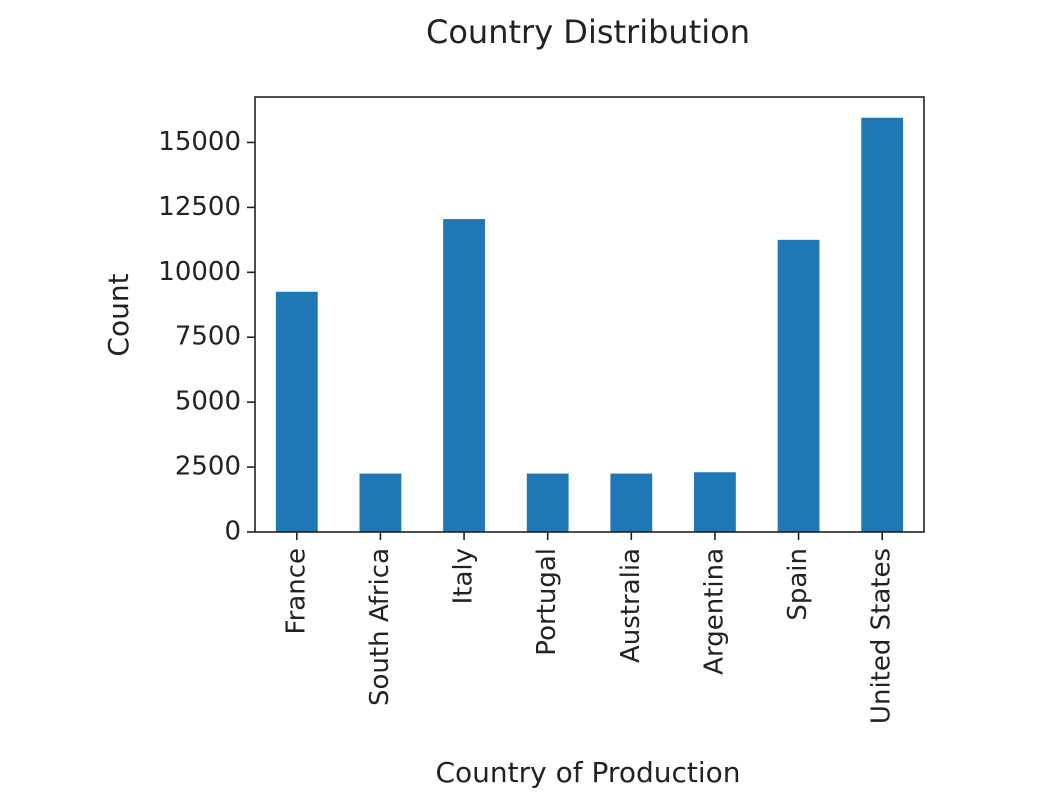 This screenshot has height=810, width=1054. What do you see at coordinates (882, 636) in the screenshot?
I see `x-tick-label: United States` at bounding box center [882, 636].